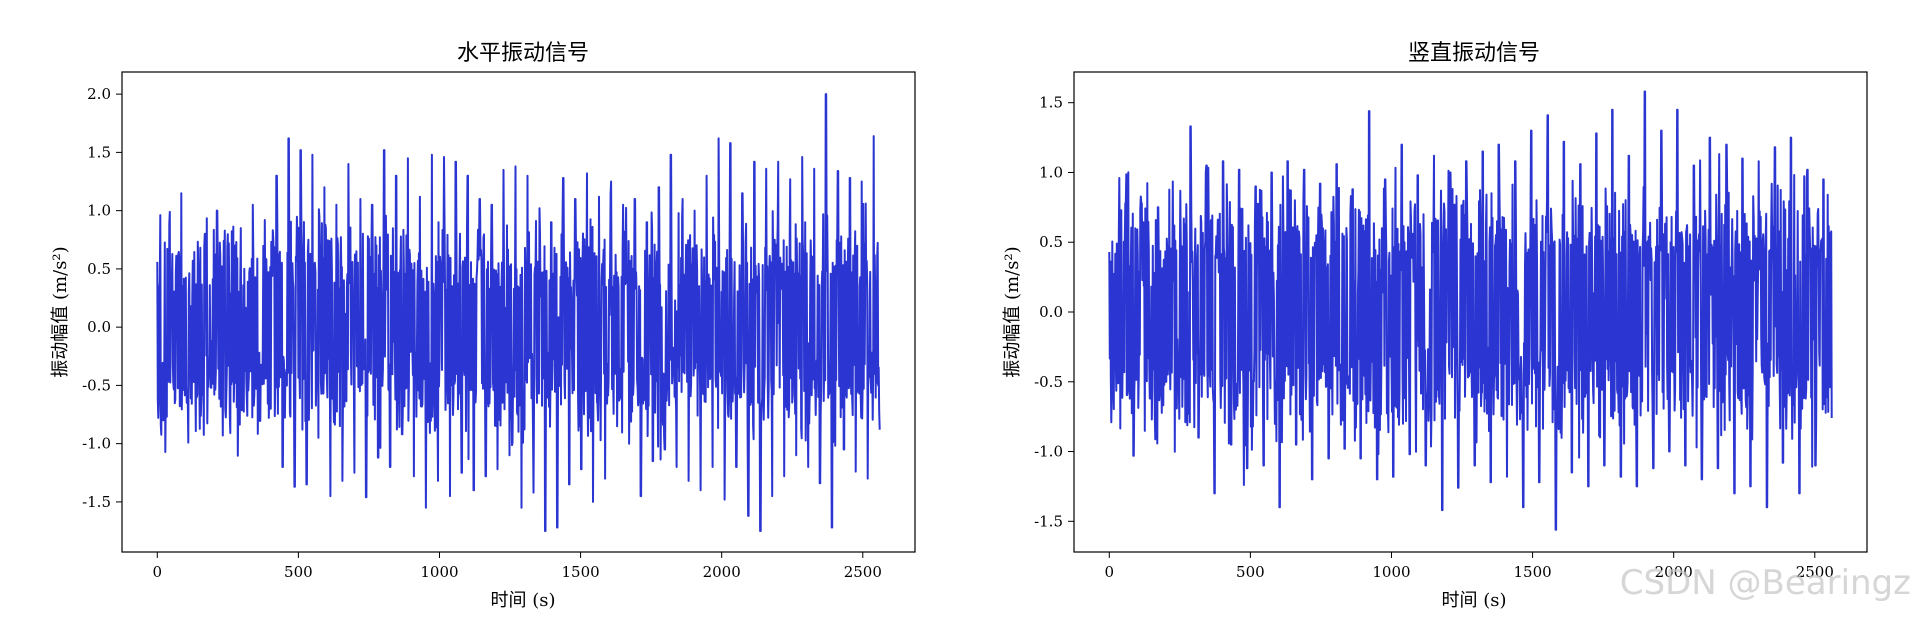  I want to click on y-ticks: -1.5 -1.0 -0.5 0.0 0.5 1.0 1.5 2.0, so click(102, 298).